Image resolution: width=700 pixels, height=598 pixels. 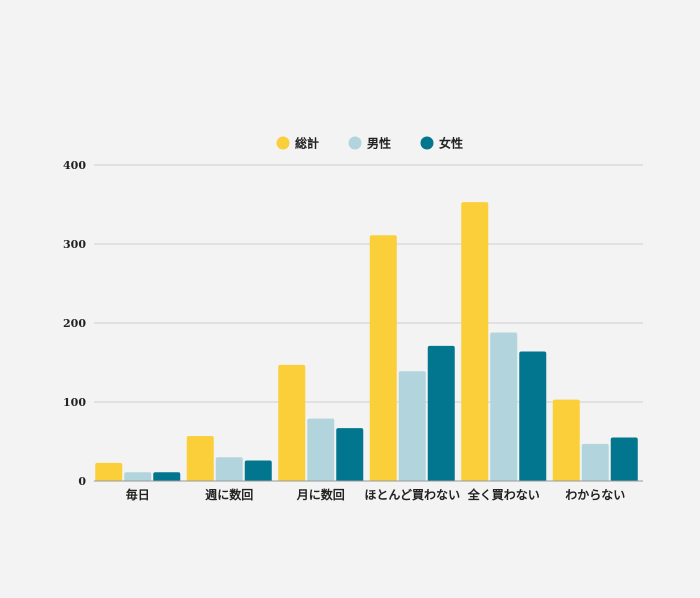 What do you see at coordinates (307, 143) in the screenshot?
I see `legend-label-0: 総計` at bounding box center [307, 143].